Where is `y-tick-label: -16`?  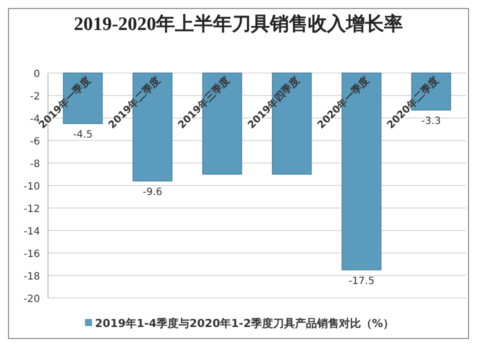 y-tick-label: -16 is located at coordinates (32, 254).